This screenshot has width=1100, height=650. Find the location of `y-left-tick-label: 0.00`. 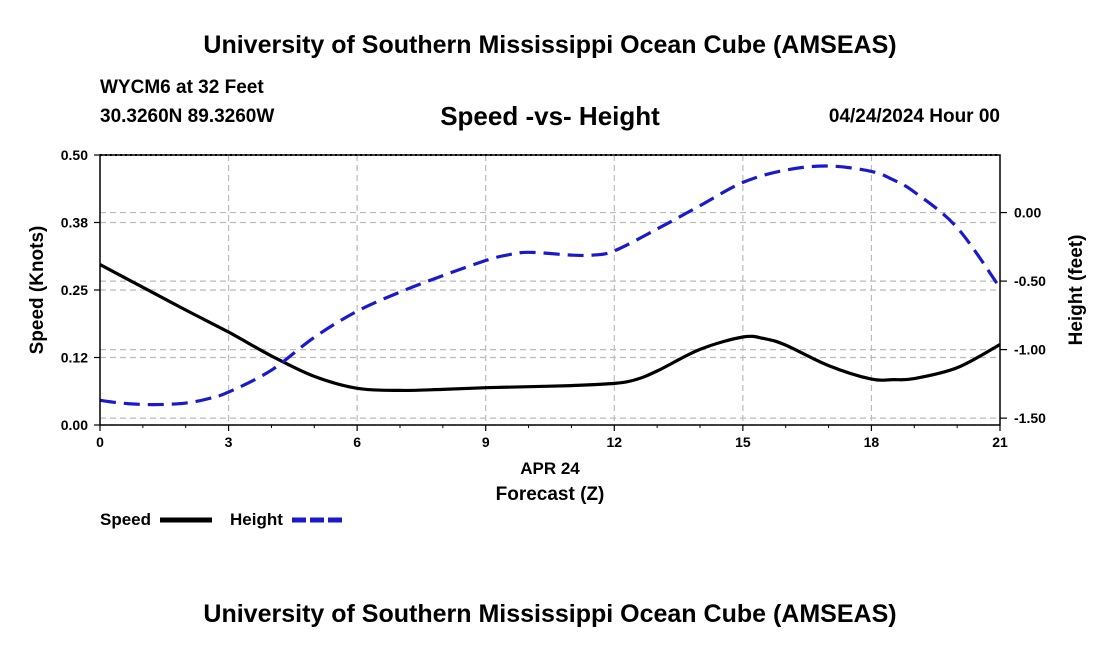

y-left-tick-label: 0.00 is located at coordinates (74, 425).